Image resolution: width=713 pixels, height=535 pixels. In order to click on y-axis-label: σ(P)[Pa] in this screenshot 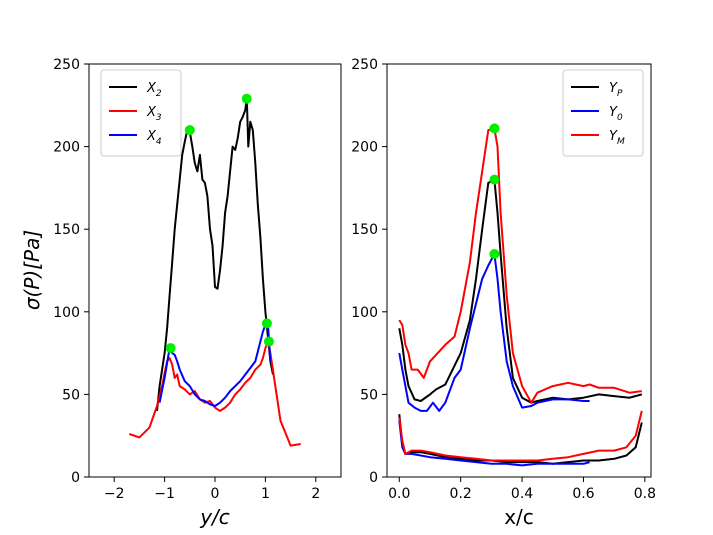, I will do `click(32, 270)`.